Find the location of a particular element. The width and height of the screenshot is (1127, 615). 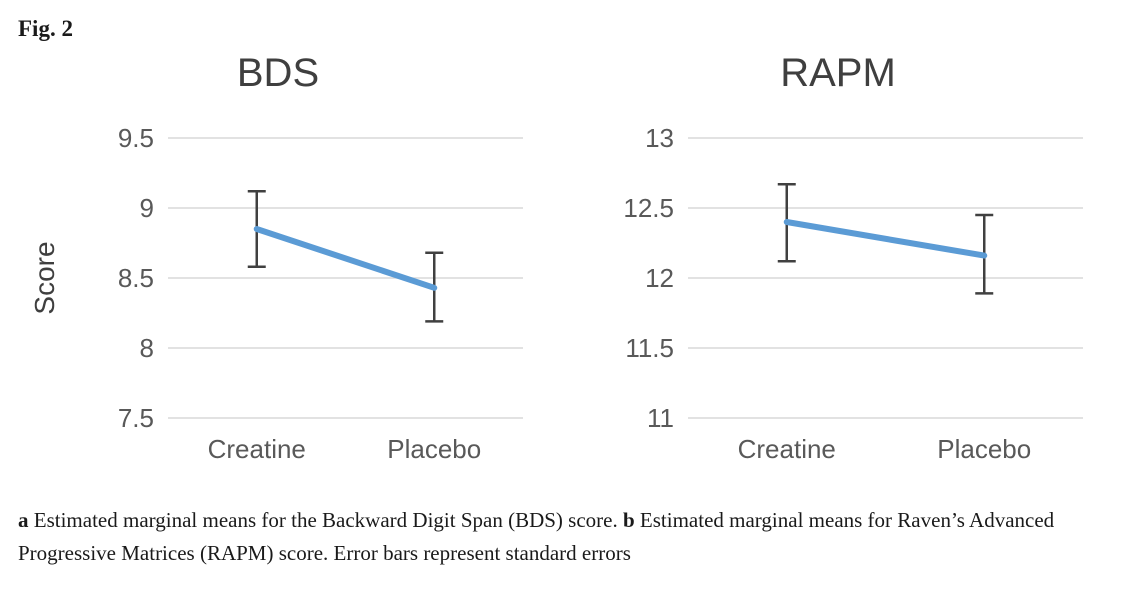

y-tick-label: 9.5 is located at coordinates (136, 138).